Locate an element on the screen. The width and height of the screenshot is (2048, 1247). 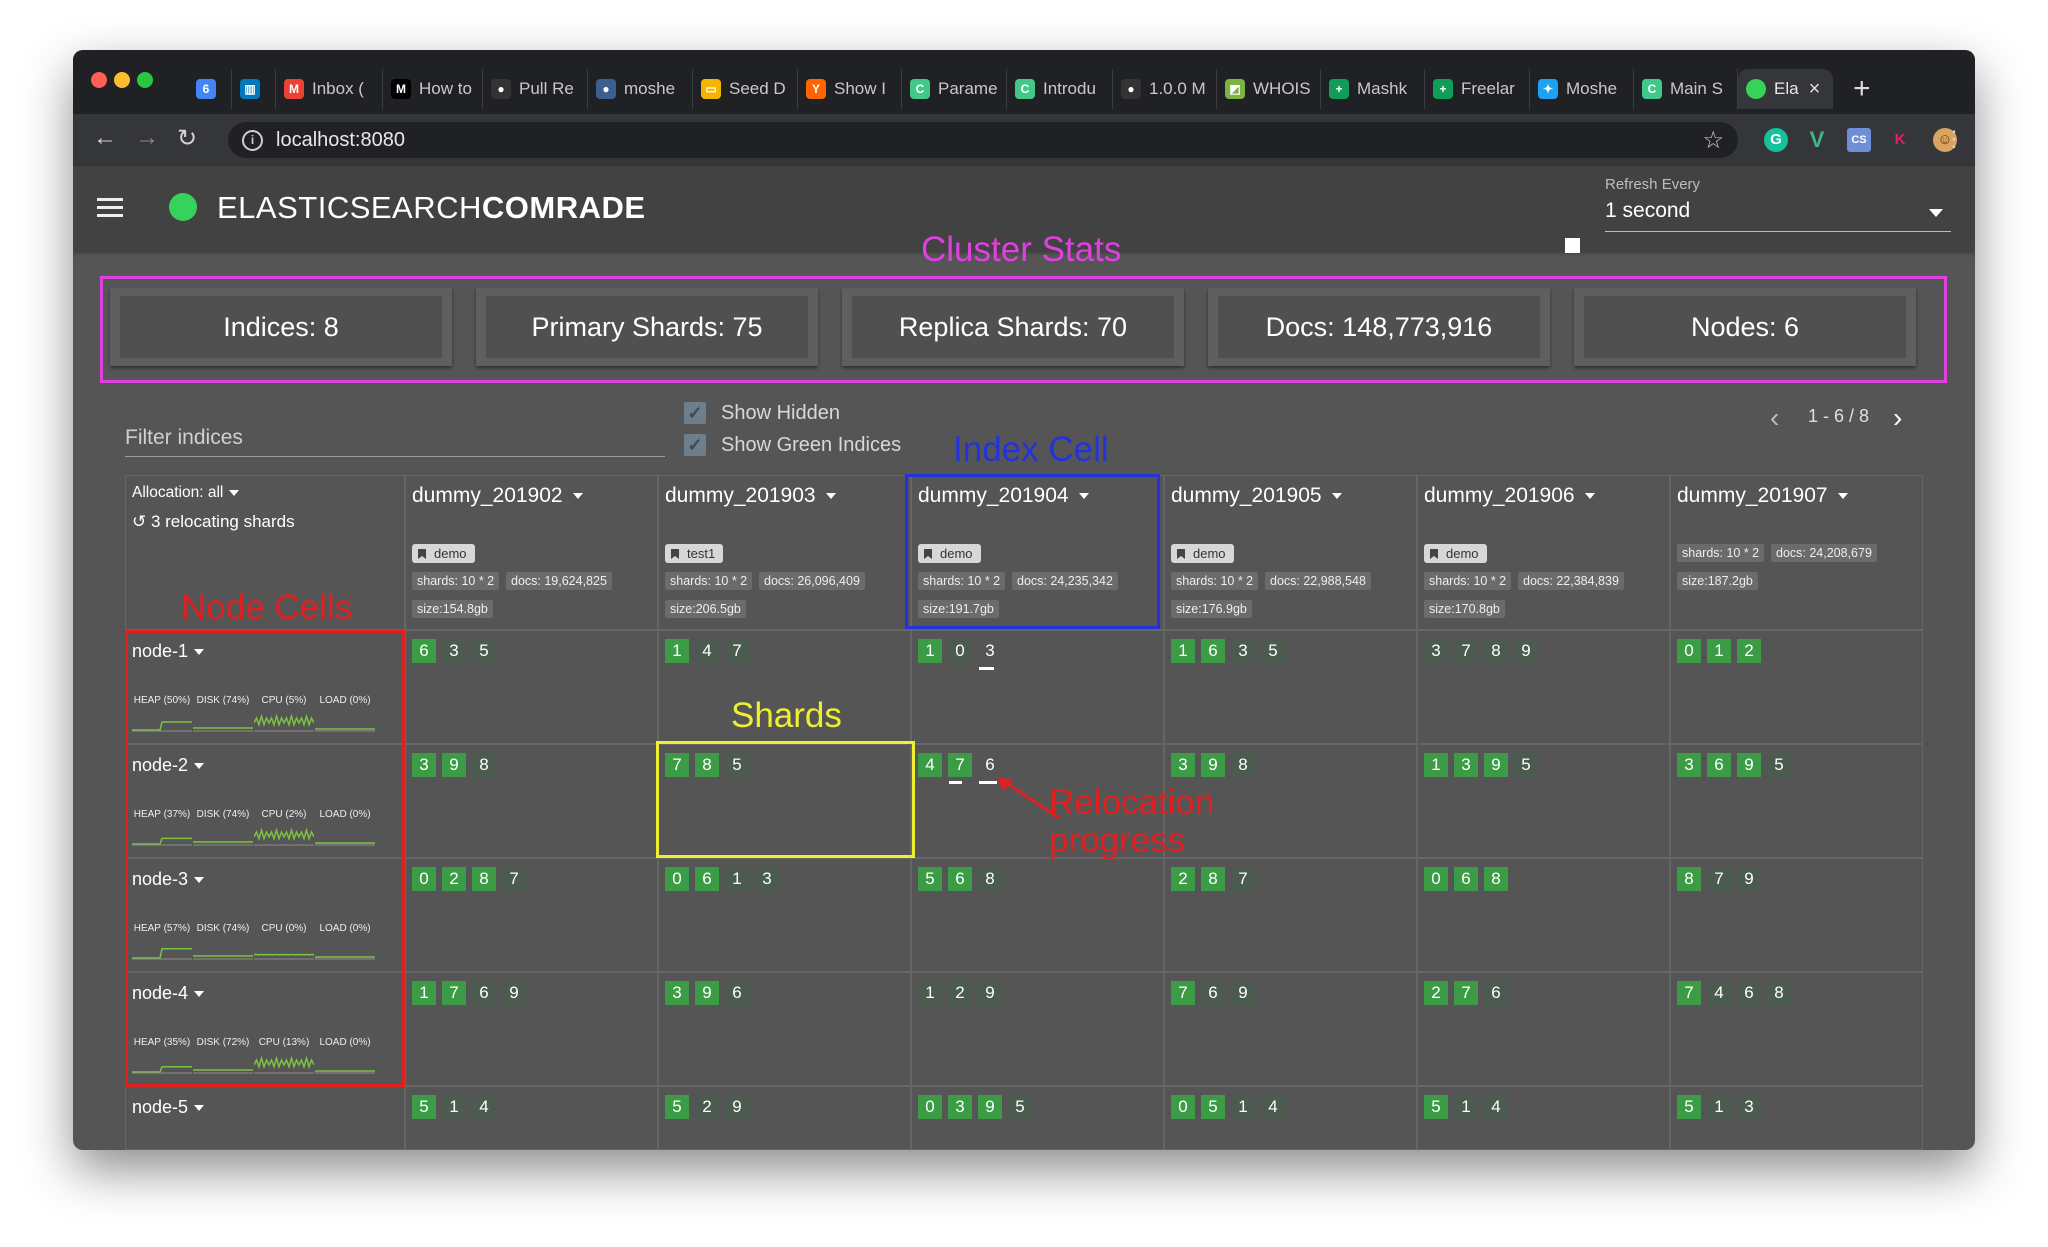
browser-tab: M Inbox ( is located at coordinates (329, 89).